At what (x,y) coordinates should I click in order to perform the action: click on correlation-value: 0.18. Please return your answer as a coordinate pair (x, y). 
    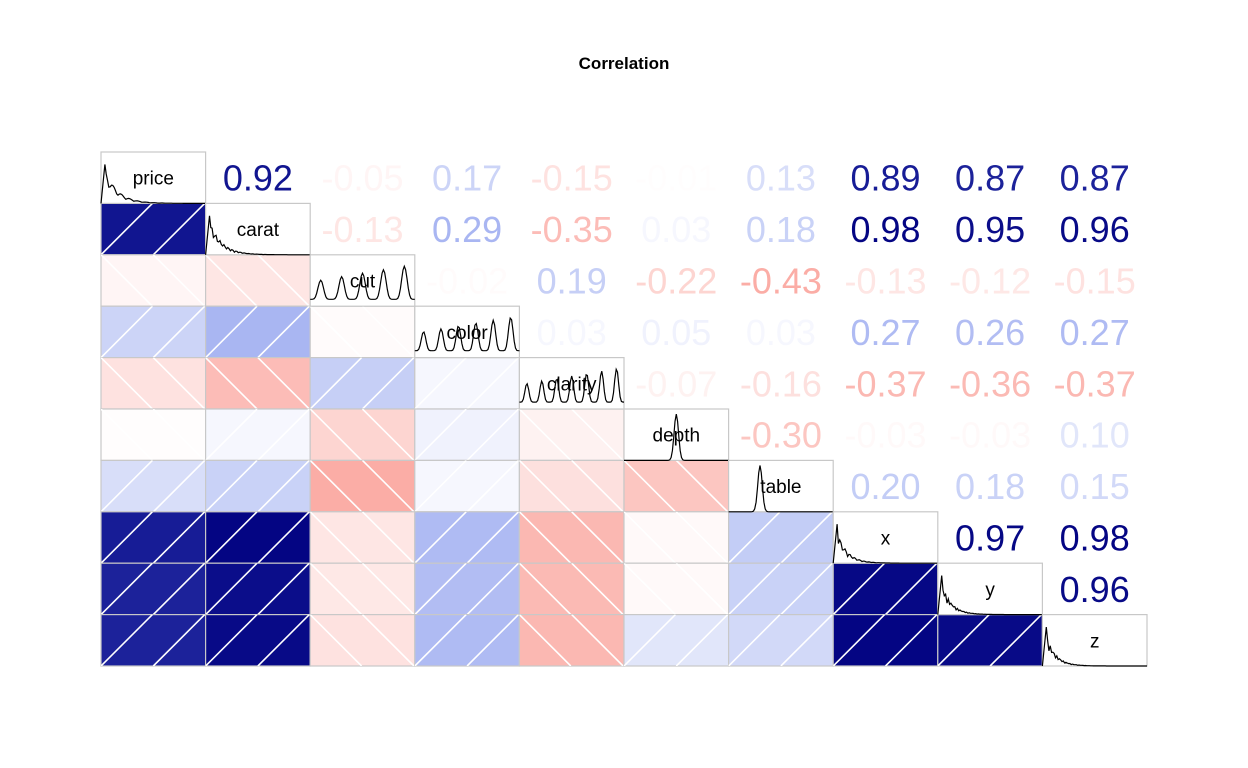
    Looking at the image, I should click on (990, 486).